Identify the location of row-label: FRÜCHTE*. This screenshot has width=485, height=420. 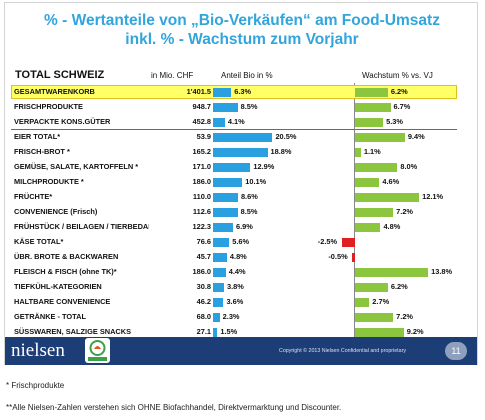
(33, 196).